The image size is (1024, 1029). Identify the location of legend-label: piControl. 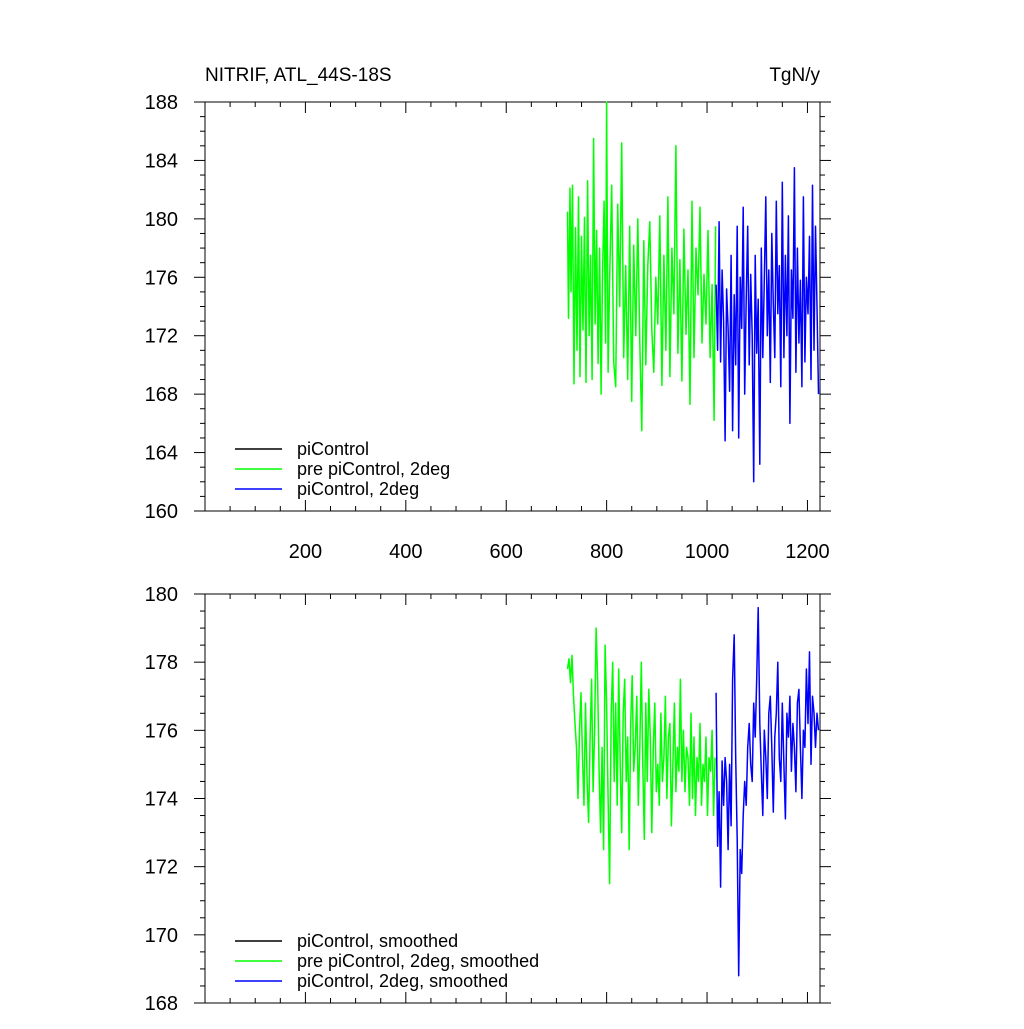
(333, 449).